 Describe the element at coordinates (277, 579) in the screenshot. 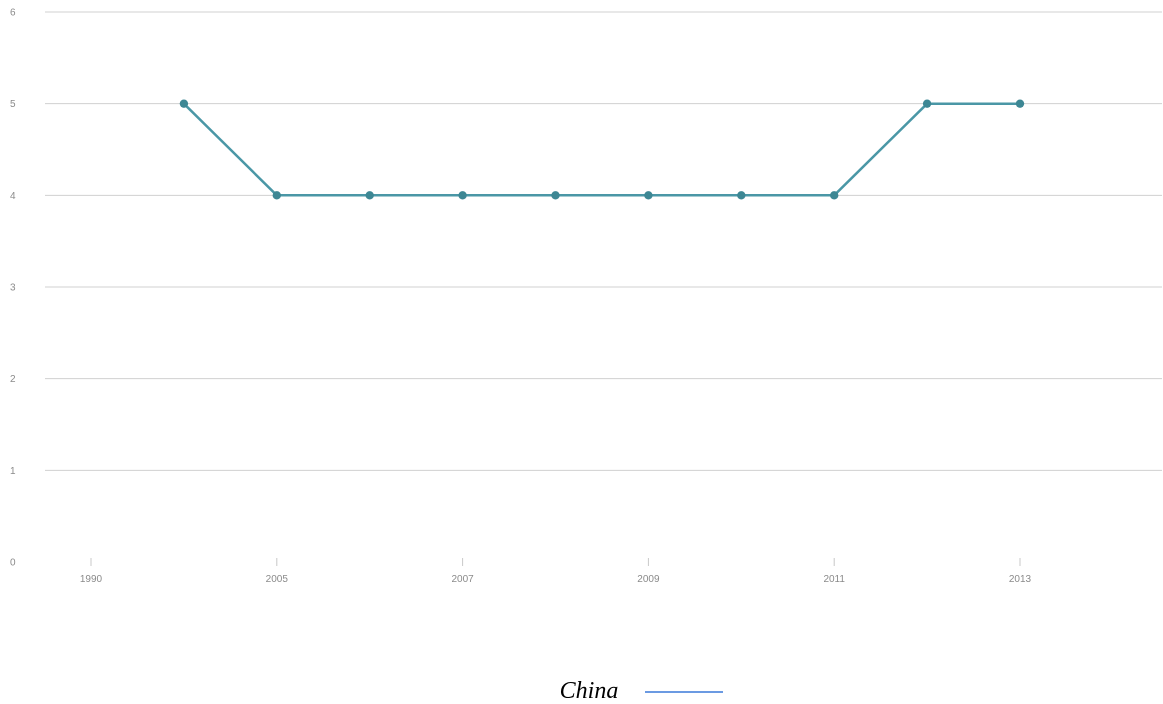

I see `x-tick-label: 2005` at that location.